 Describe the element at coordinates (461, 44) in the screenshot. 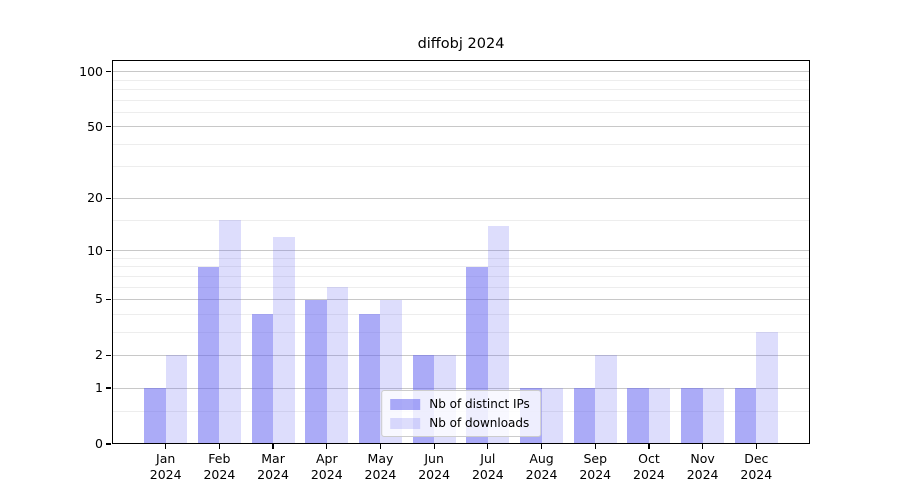

I see `chart-title: diffobj 2024` at that location.